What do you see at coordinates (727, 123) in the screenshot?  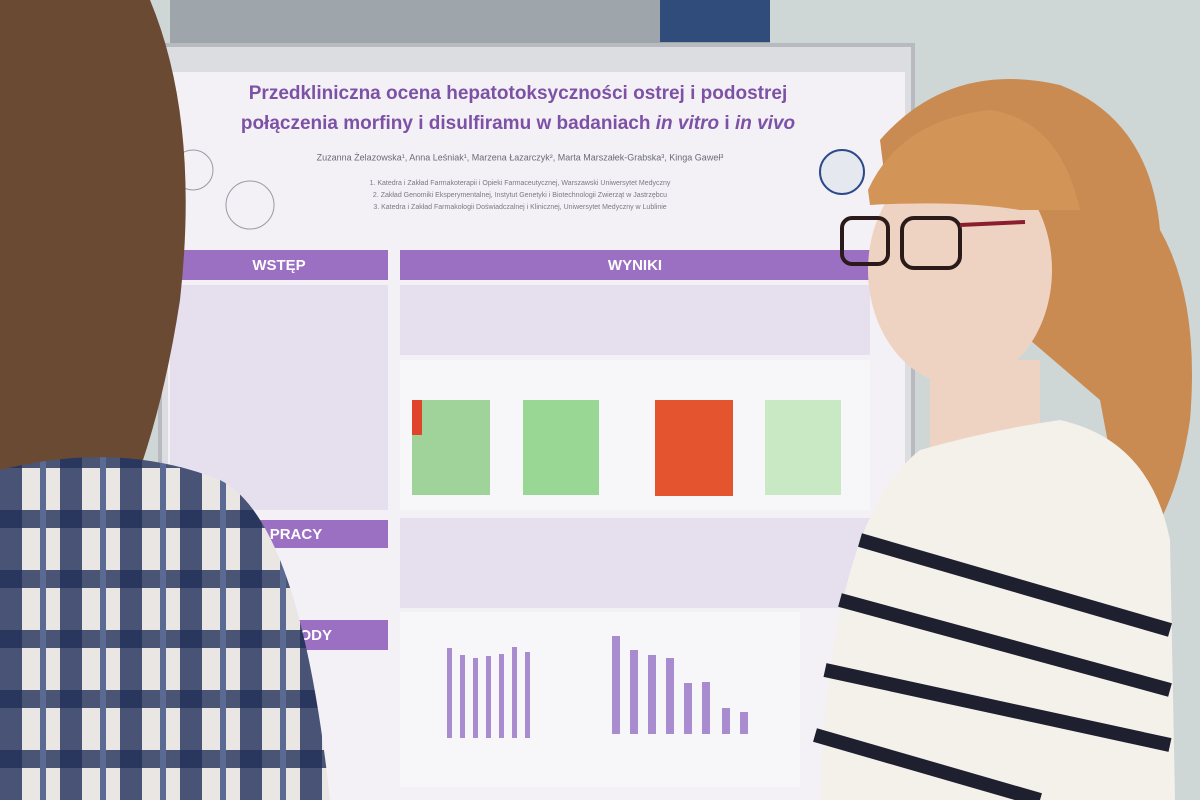 I see `title-part: i` at bounding box center [727, 123].